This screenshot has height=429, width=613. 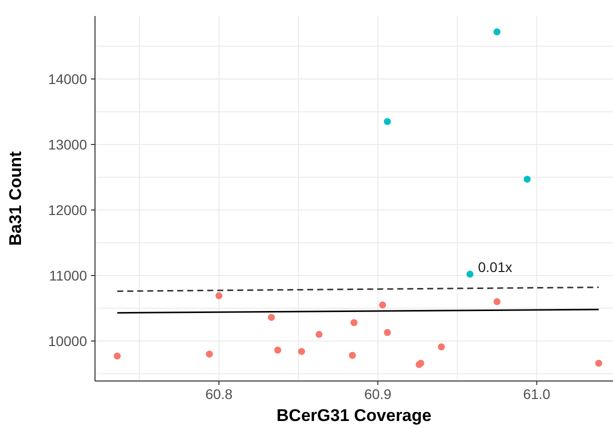 I want to click on y-tick-label: 12000, so click(x=68, y=210).